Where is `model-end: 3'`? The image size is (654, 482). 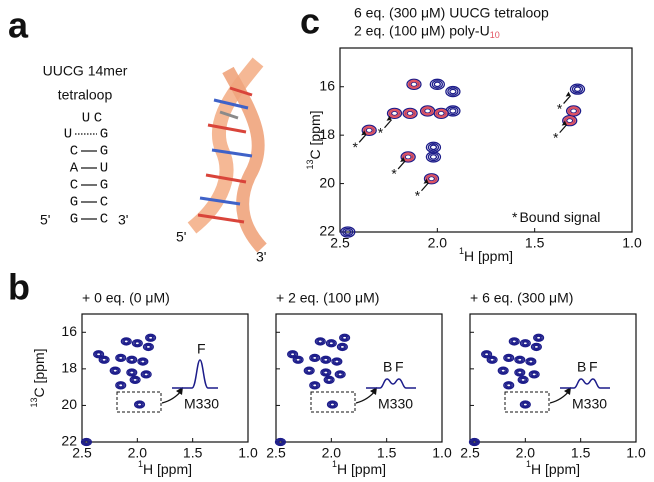
model-end: 3' is located at coordinates (261, 257).